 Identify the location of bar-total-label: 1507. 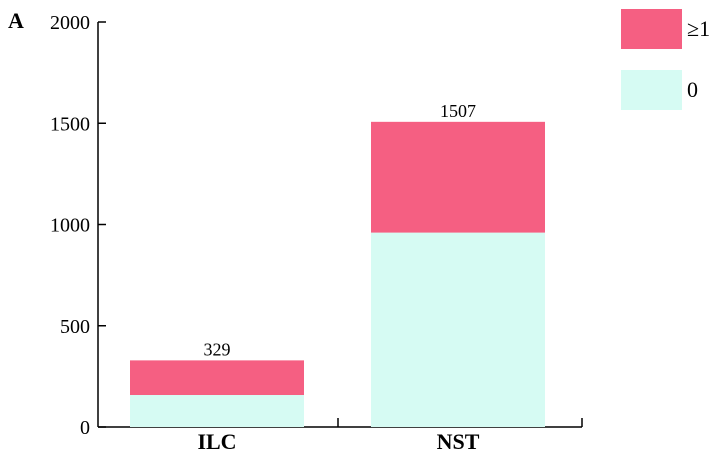
(458, 111).